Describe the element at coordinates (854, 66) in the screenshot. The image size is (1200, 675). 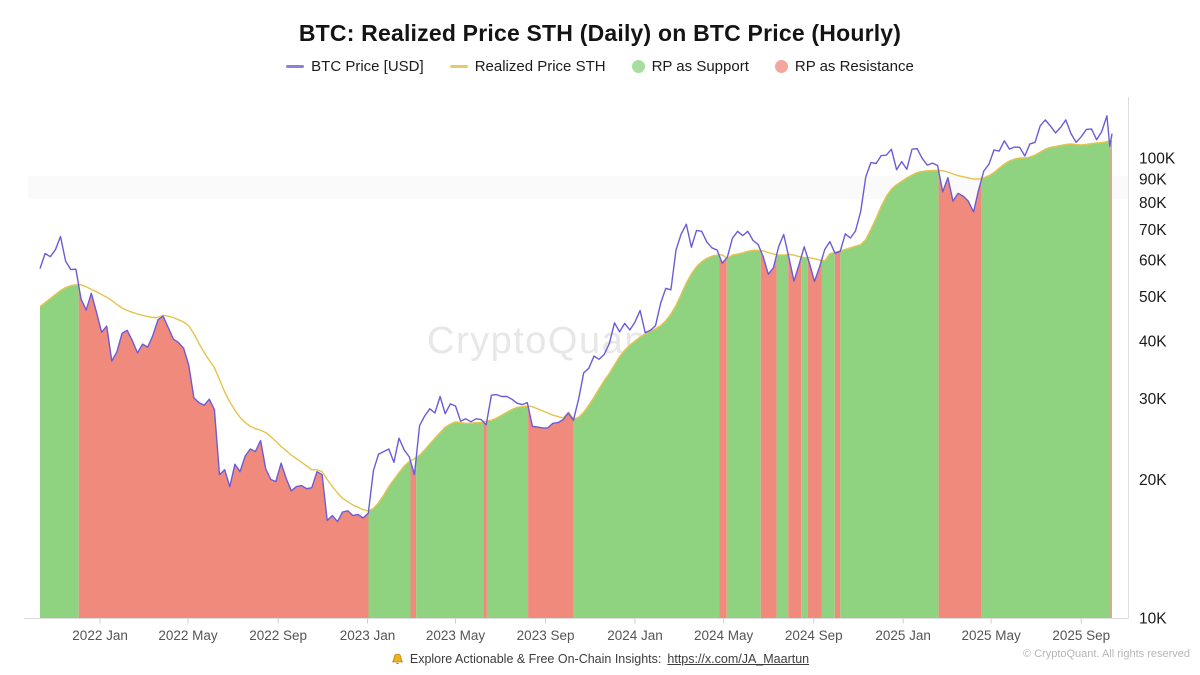
I see `legend-label-rp-resistance: RP as Resistance` at that location.